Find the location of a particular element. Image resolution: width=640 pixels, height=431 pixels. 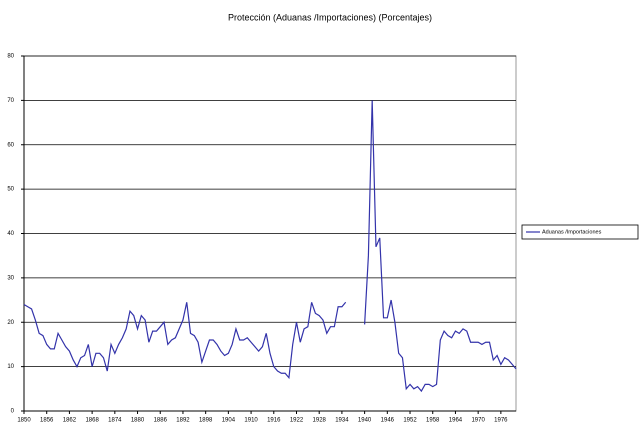

x-tick-label: 1886 is located at coordinates (161, 421).